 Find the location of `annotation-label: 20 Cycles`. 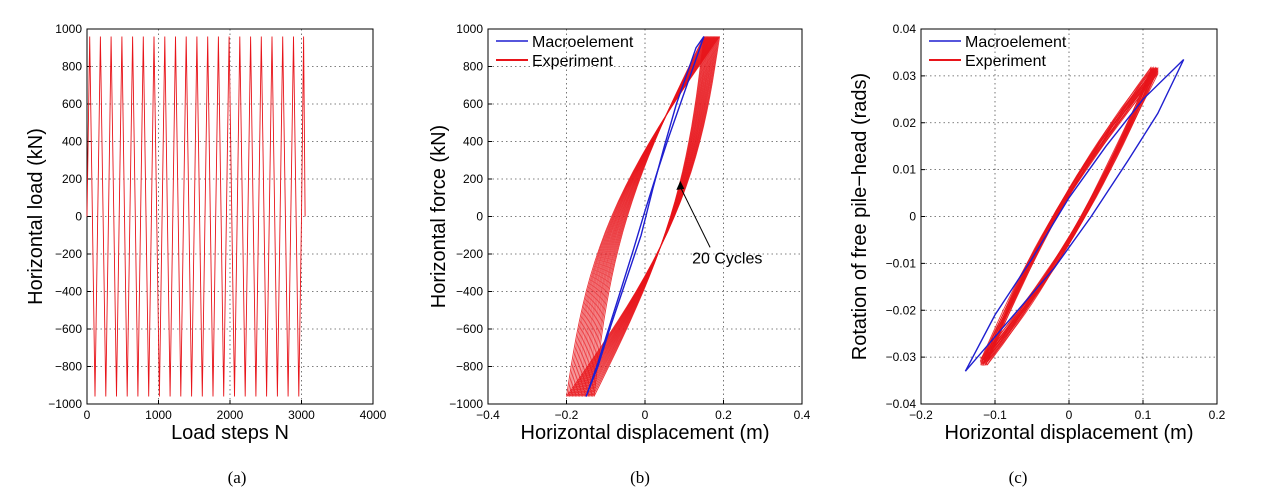

annotation-label: 20 Cycles is located at coordinates (727, 258).